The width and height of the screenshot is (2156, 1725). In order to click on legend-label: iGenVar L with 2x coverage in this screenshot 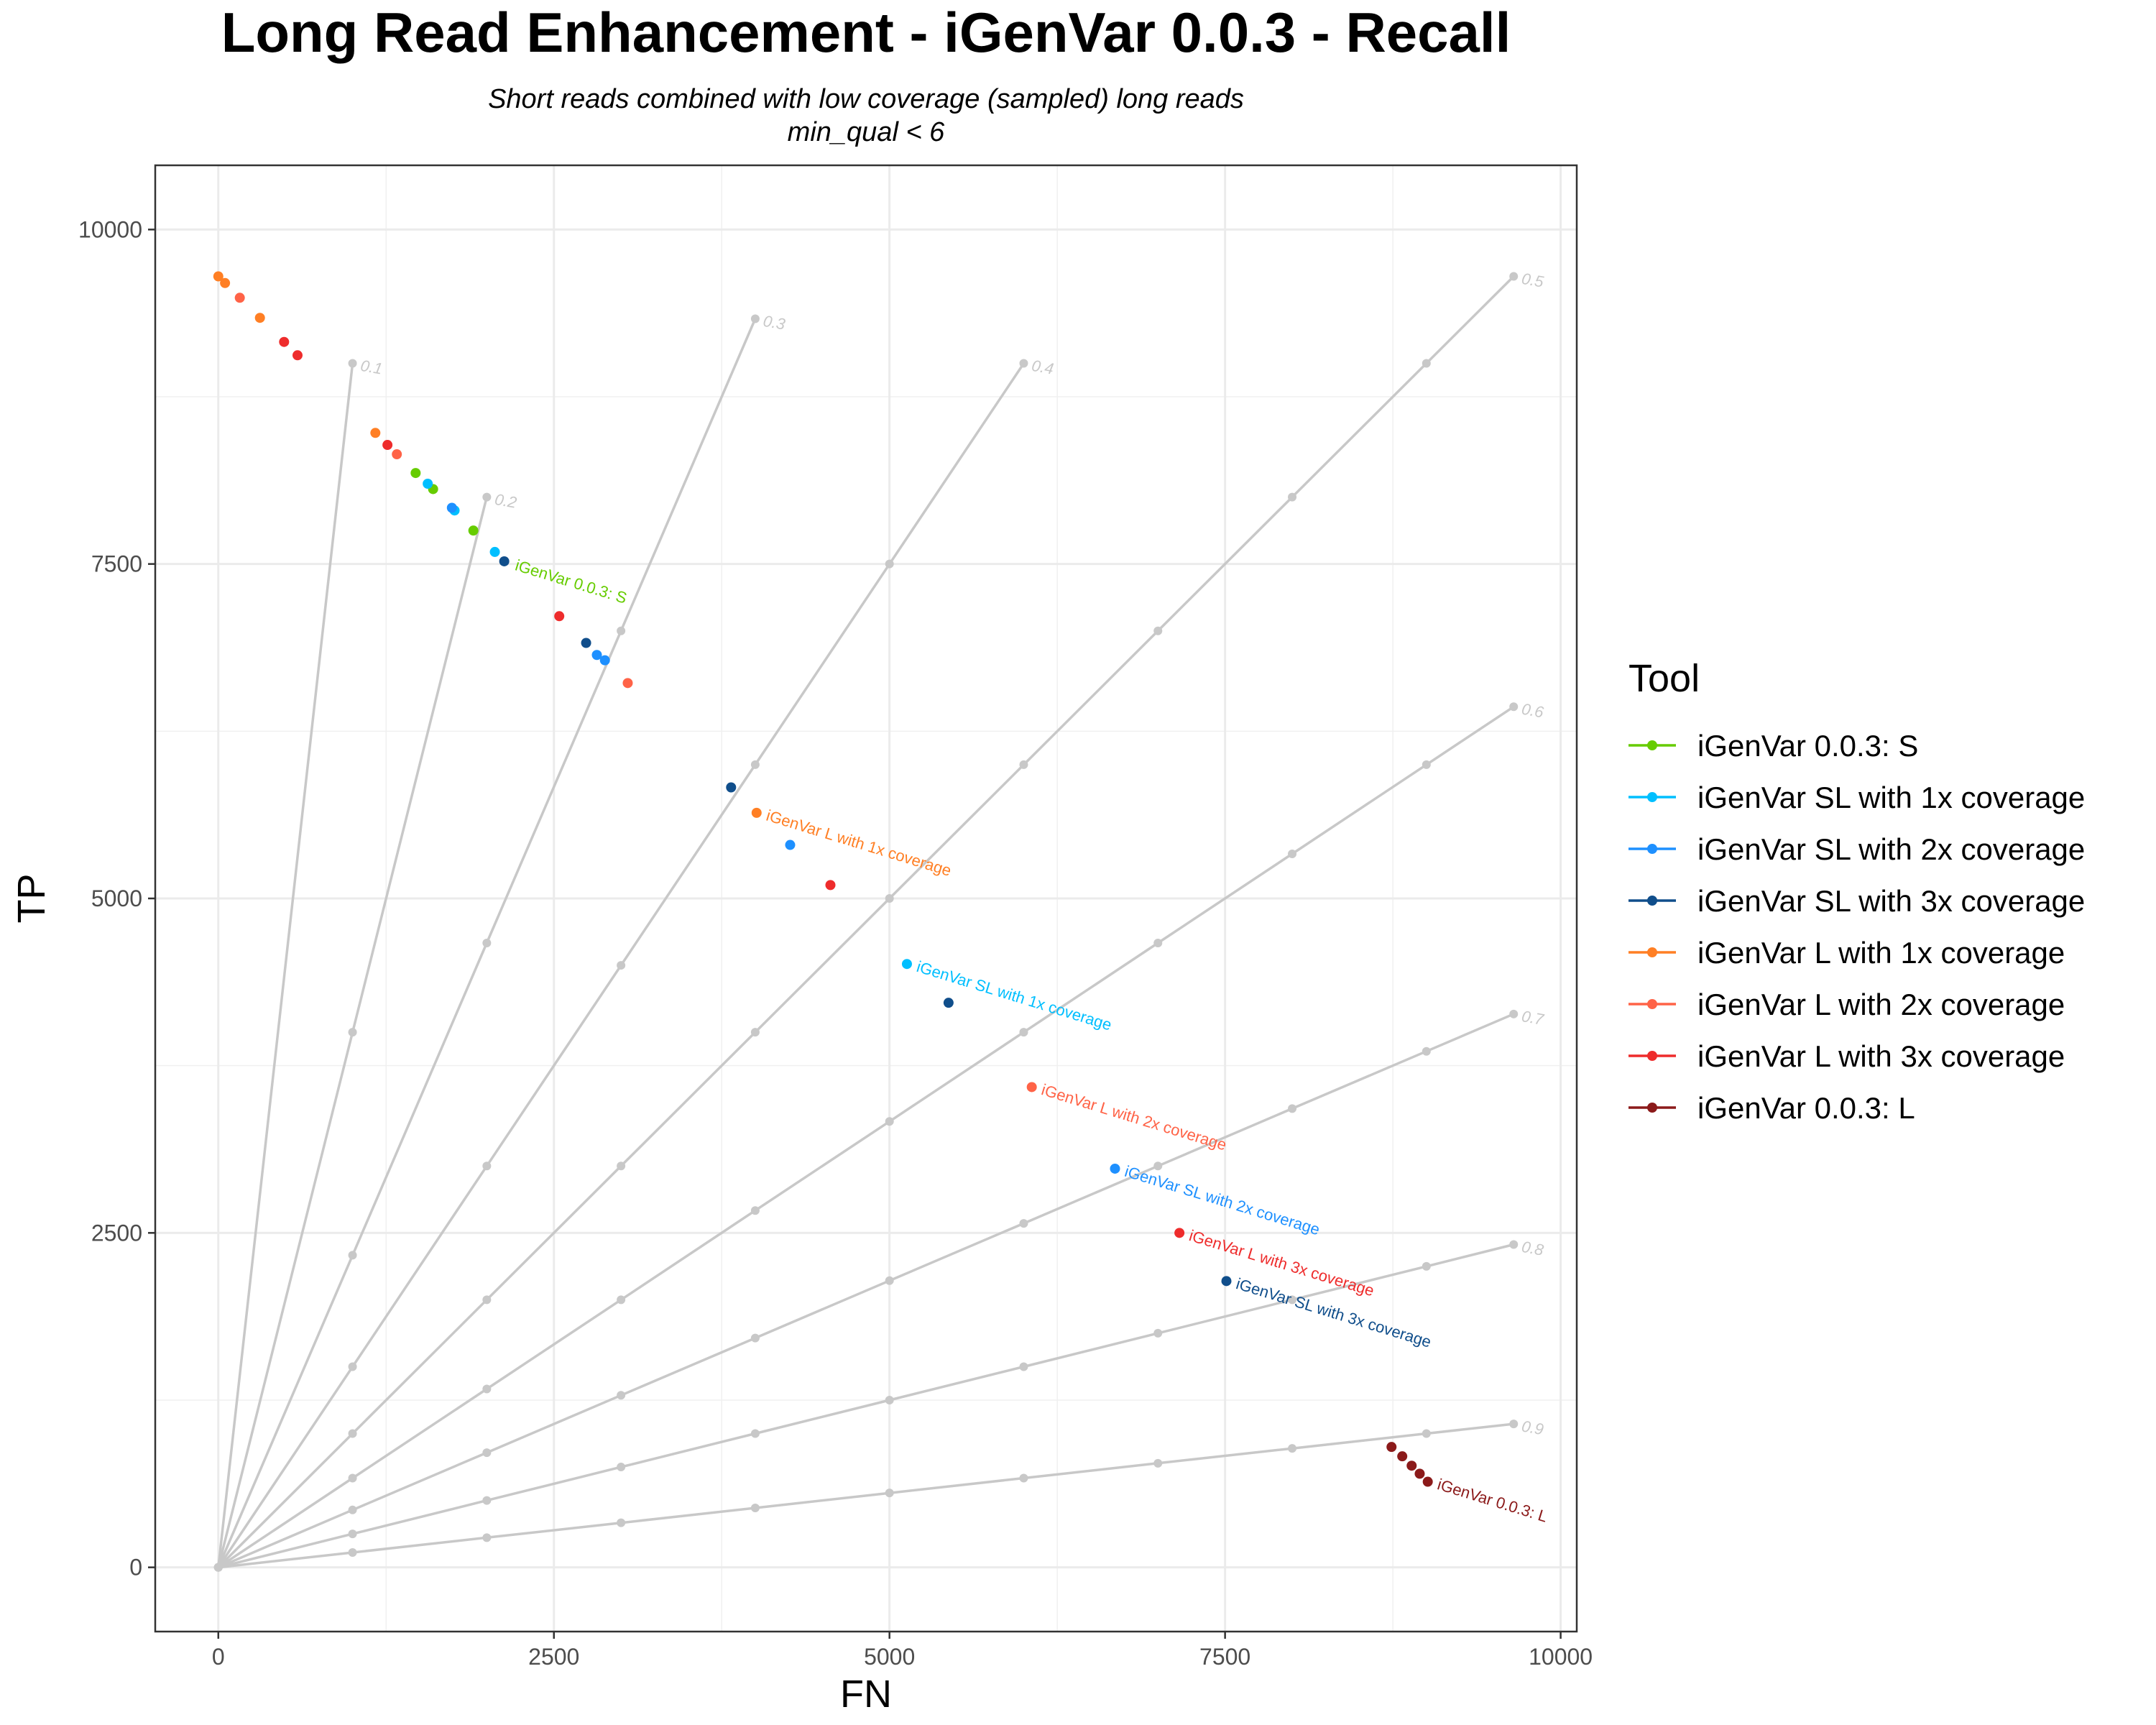, I will do `click(1881, 1004)`.